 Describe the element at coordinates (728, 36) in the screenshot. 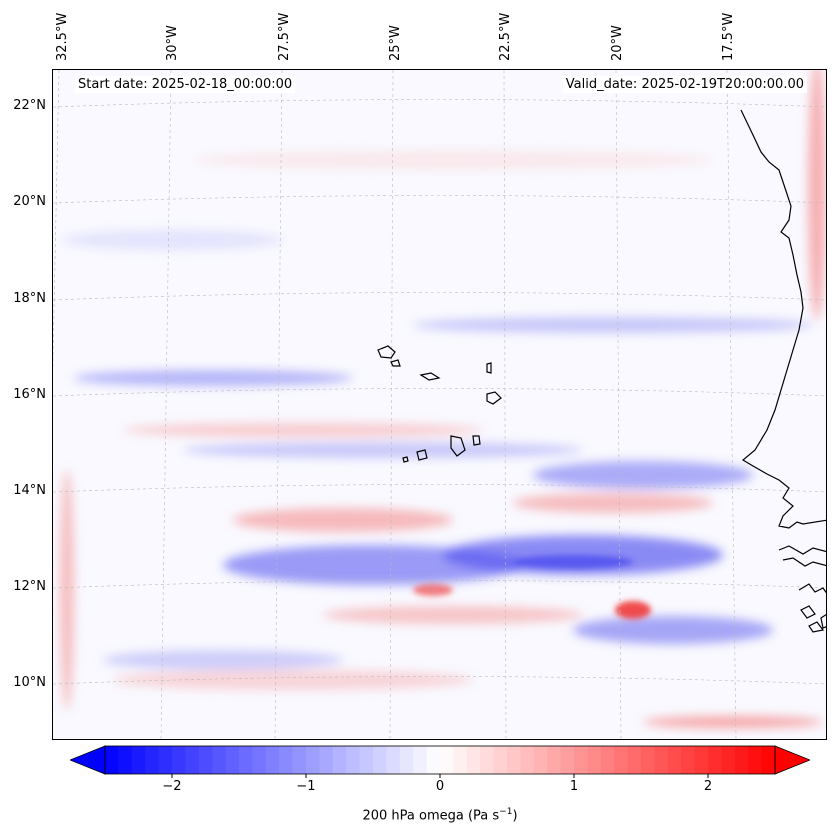

I see `lon-label-17.5w: 17.5°W` at that location.